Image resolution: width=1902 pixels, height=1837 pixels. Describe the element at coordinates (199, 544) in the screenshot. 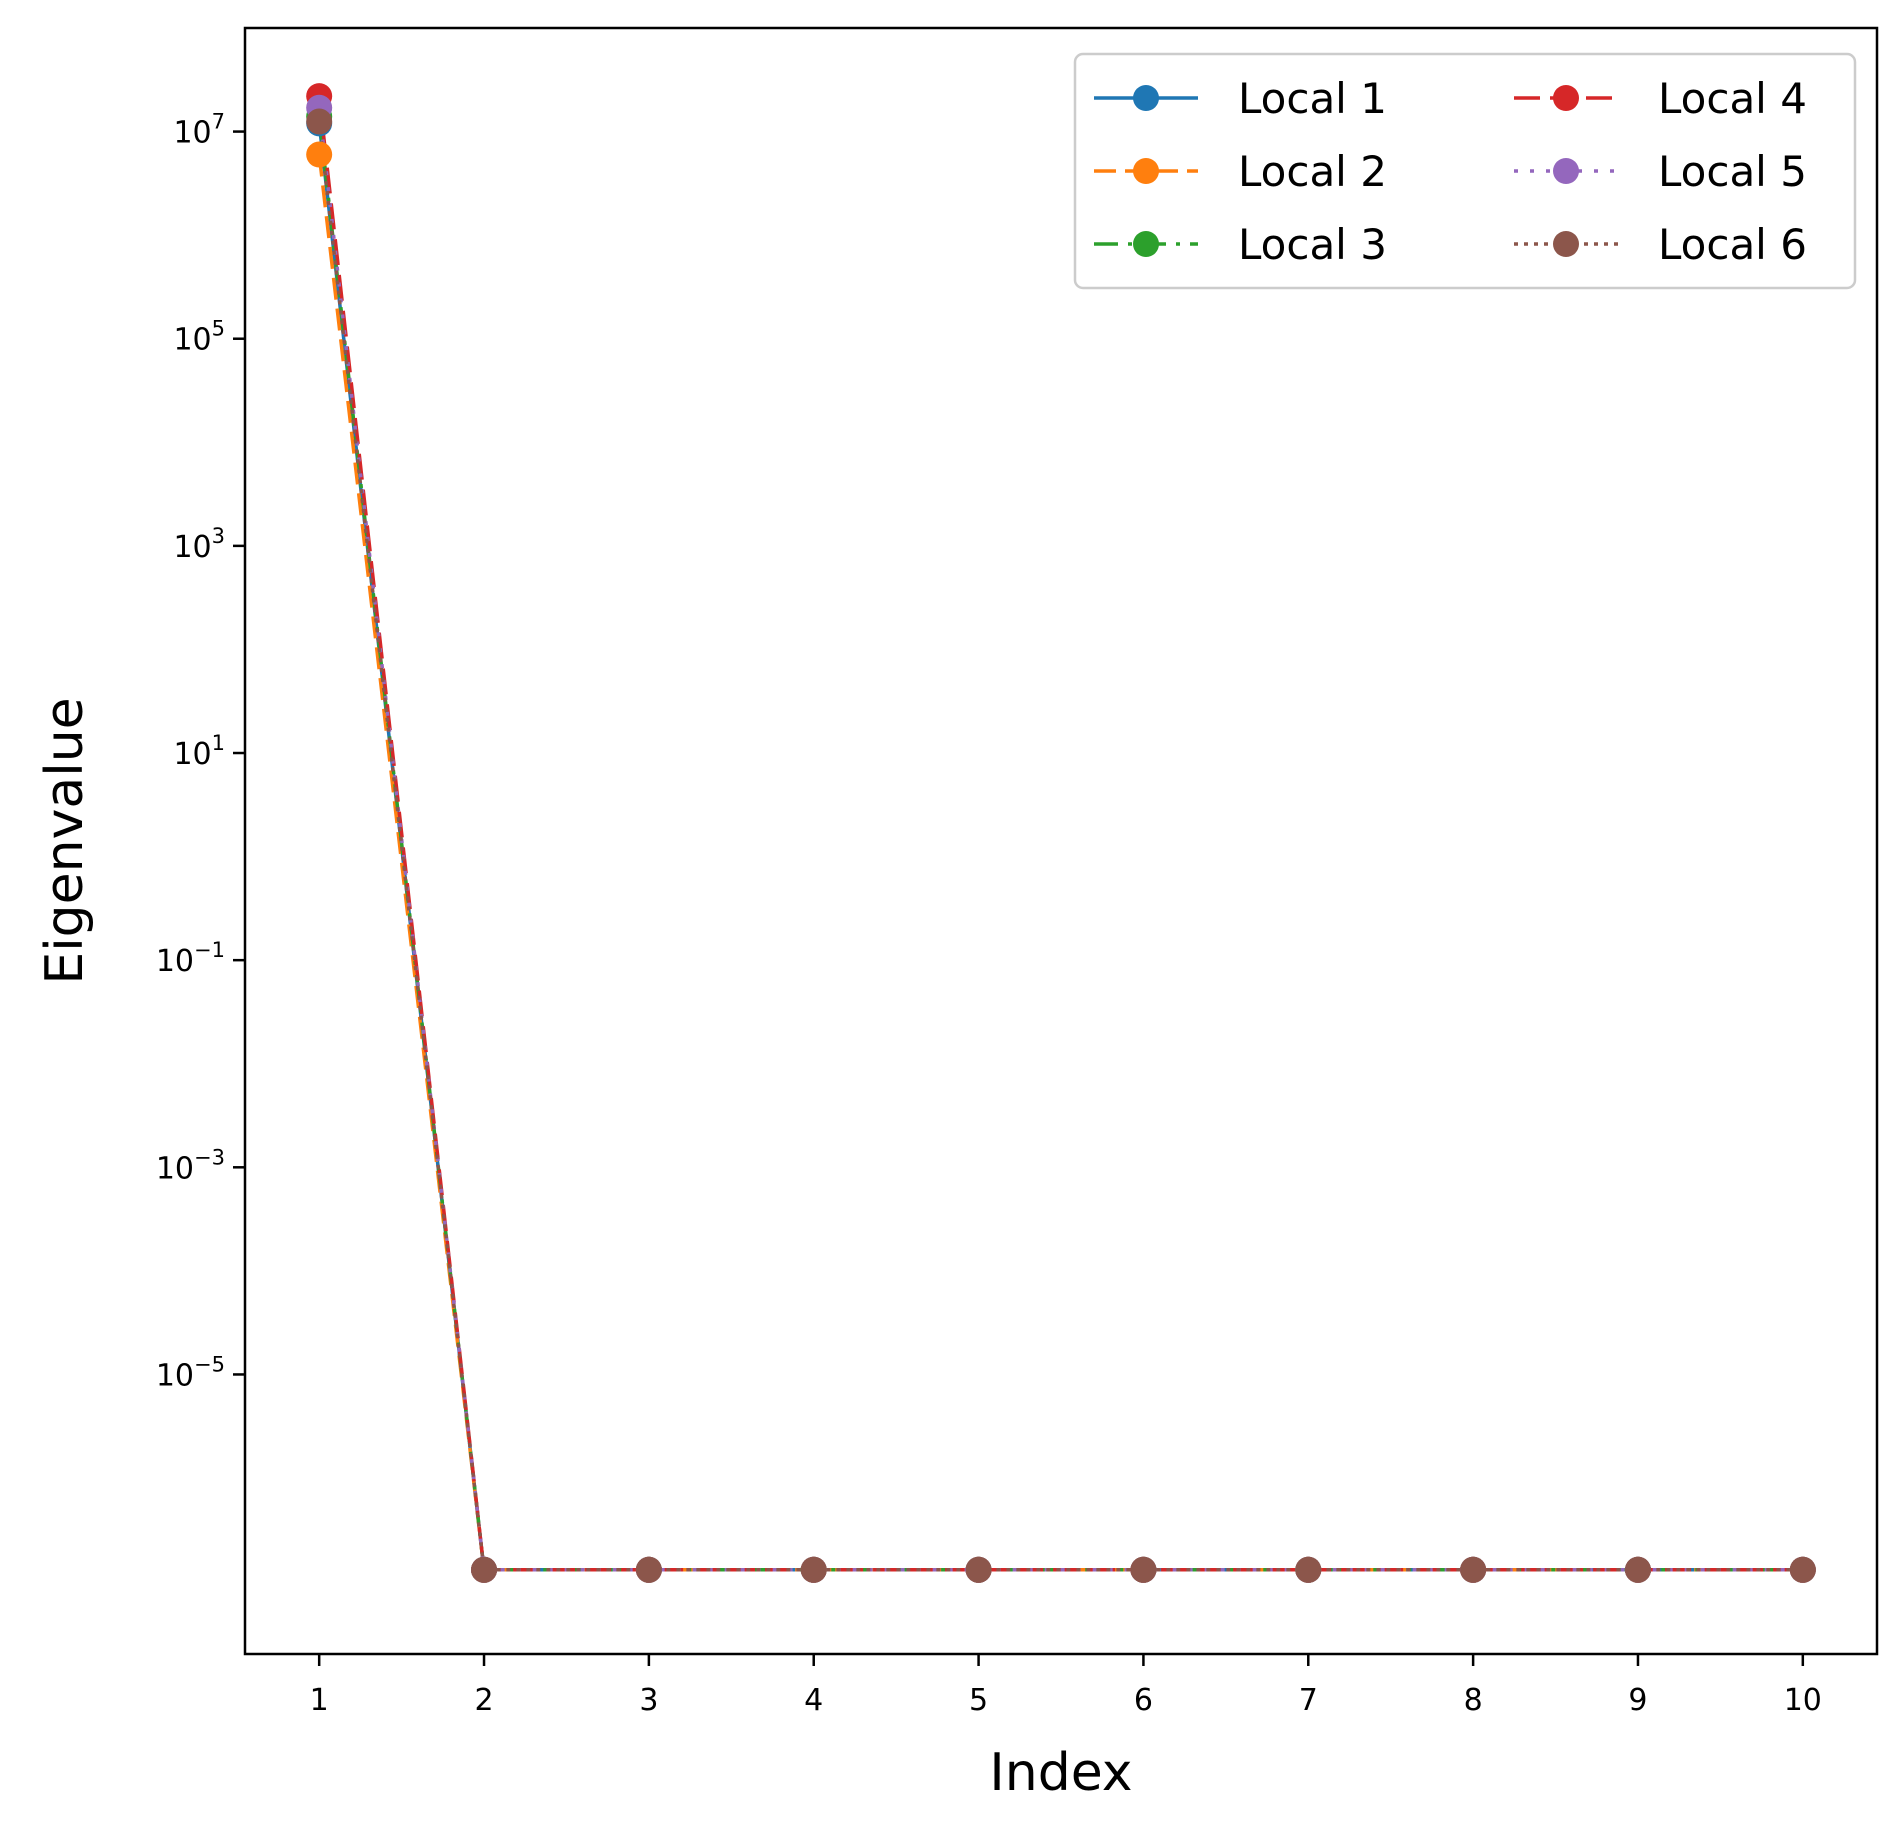

I see `y-tick-label: 10³` at that location.